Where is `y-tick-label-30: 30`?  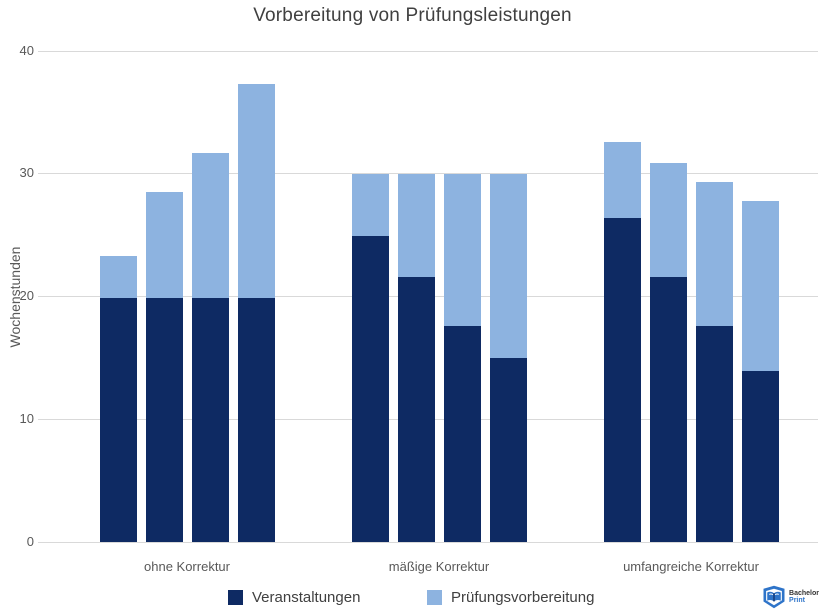
y-tick-label-30: 30 is located at coordinates (26, 172).